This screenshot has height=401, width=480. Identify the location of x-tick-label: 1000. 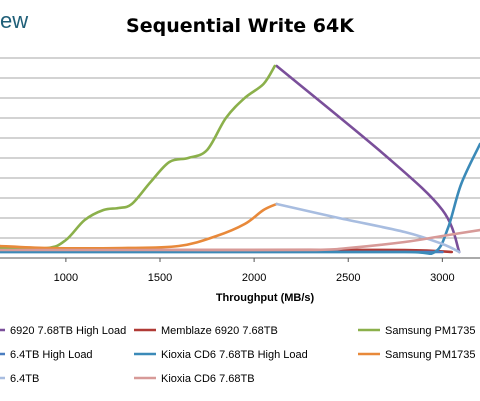
(66, 278).